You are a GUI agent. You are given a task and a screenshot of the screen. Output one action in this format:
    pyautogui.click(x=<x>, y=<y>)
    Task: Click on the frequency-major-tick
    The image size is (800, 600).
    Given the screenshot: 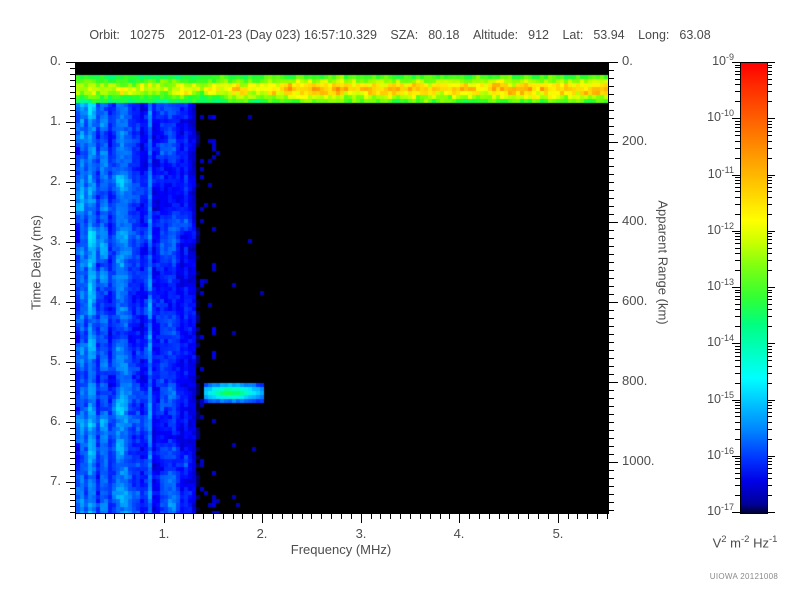 What is the action you would take?
    pyautogui.click(x=459, y=518)
    